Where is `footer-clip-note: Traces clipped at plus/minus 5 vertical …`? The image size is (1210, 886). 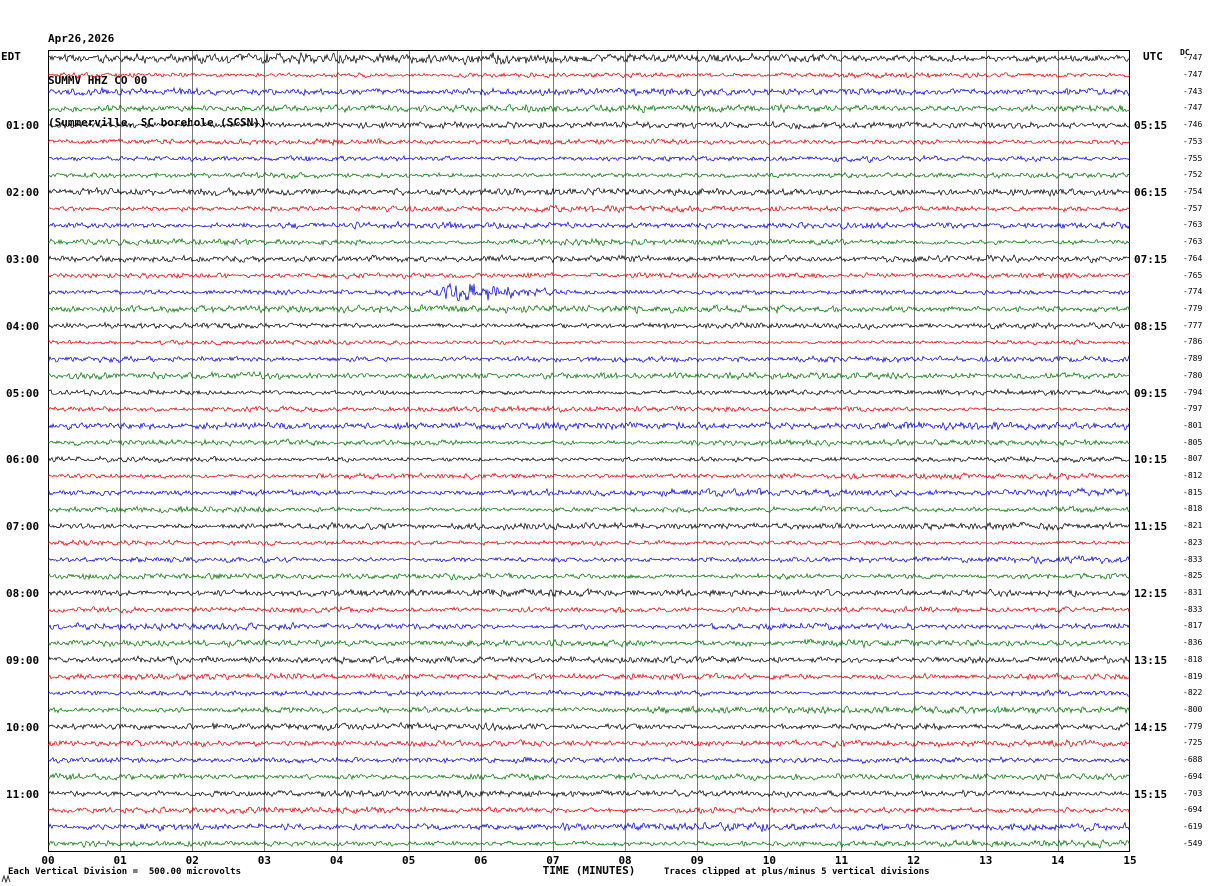
footer-clip-note: Traces clipped at plus/minus 5 vertical … is located at coordinates (797, 872).